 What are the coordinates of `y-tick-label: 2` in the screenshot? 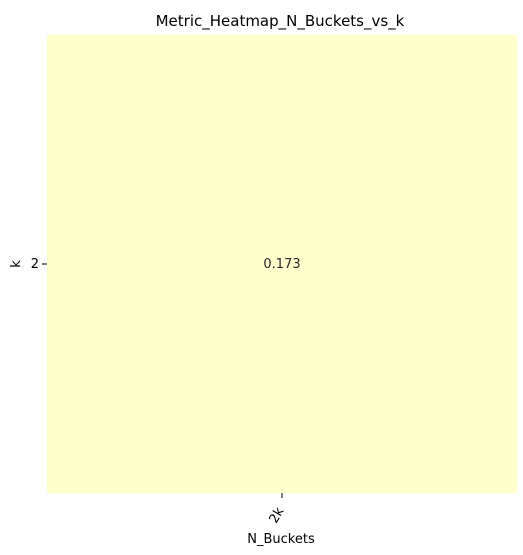 It's located at (35, 264).